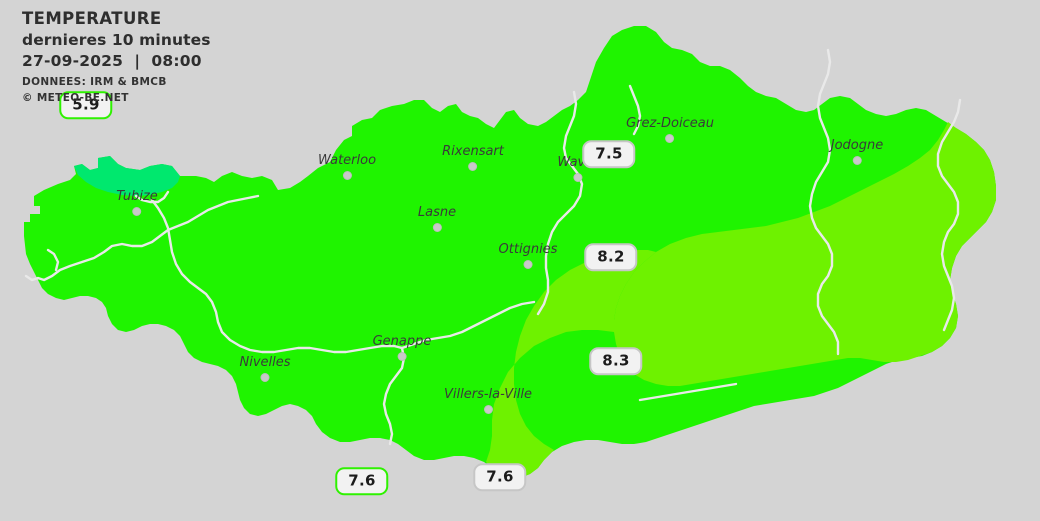 This screenshot has width=1040, height=521. I want to click on city-label: Jodogne, so click(857, 145).